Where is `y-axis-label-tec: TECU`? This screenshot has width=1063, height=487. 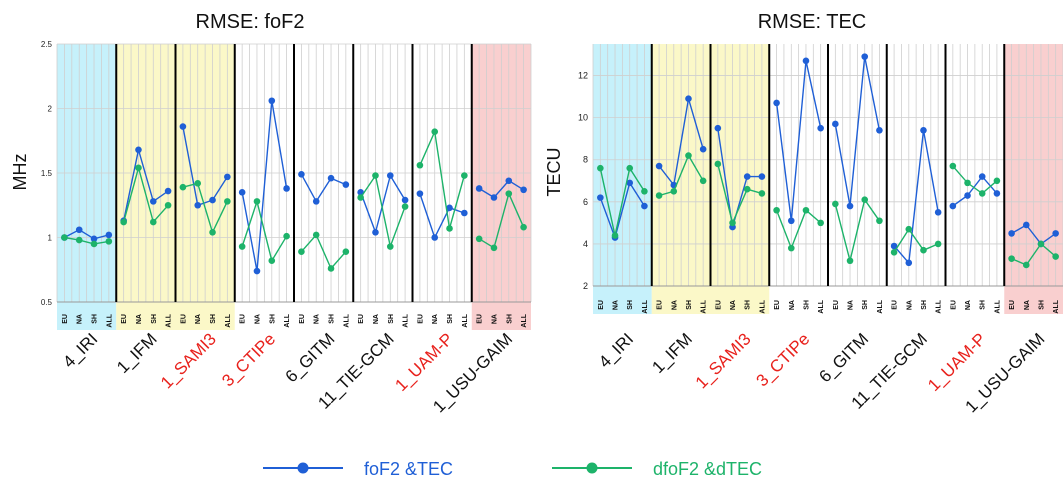
y-axis-label-tec: TECU is located at coordinates (554, 172).